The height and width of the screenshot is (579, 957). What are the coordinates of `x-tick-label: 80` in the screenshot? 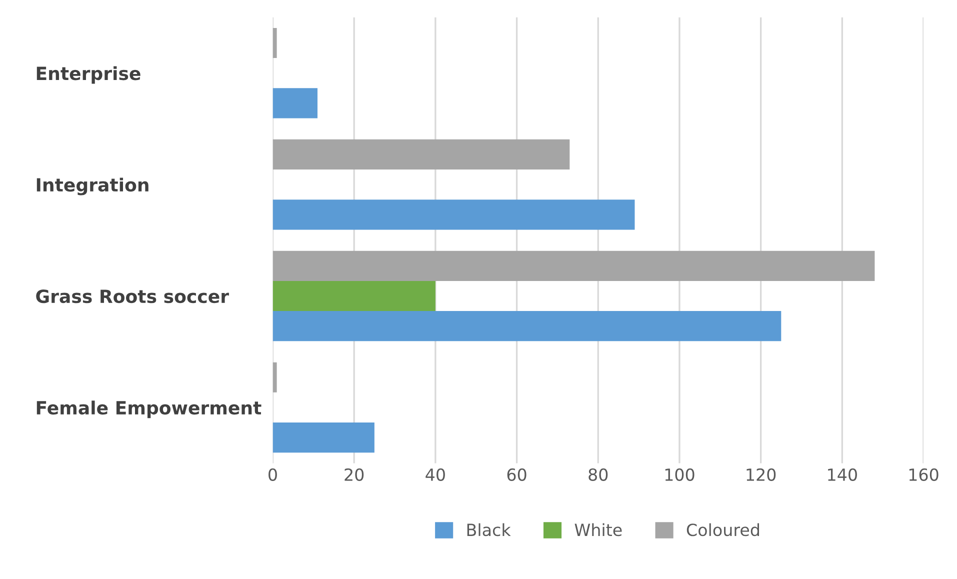 It's located at (598, 474).